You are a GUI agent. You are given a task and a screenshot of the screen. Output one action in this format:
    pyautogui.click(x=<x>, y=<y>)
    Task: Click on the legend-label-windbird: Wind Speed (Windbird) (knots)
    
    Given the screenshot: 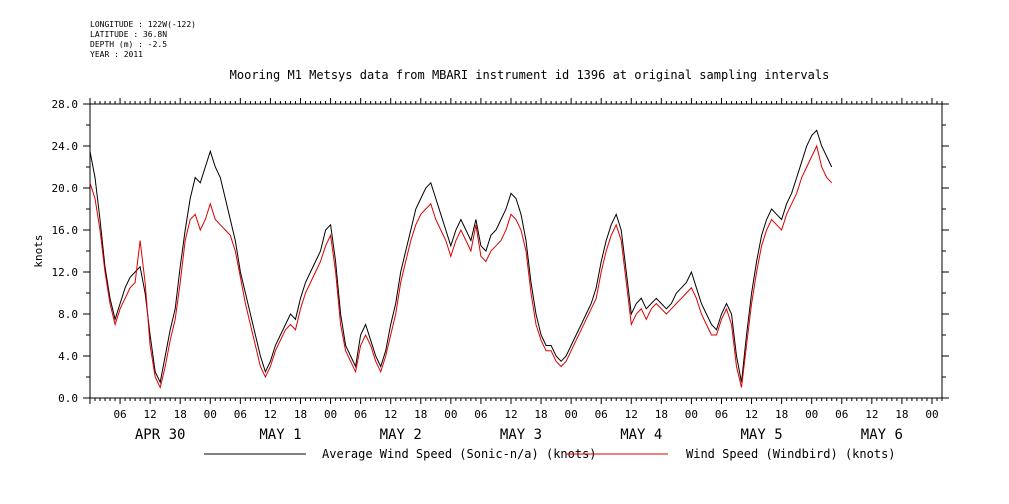 What is the action you would take?
    pyautogui.click(x=791, y=454)
    